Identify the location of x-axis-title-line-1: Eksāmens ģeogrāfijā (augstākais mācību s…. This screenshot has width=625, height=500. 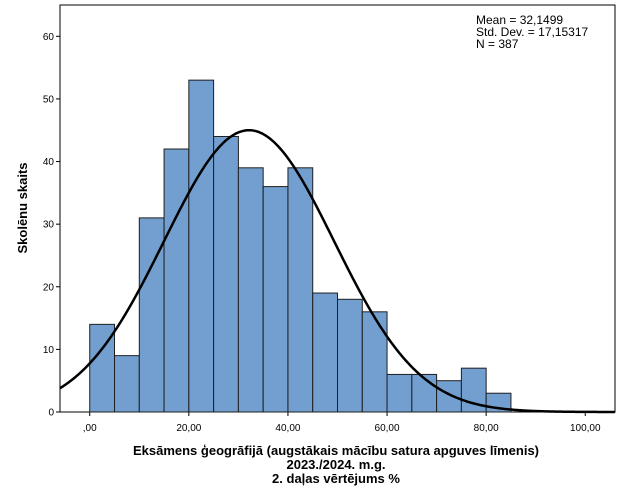
(336, 450).